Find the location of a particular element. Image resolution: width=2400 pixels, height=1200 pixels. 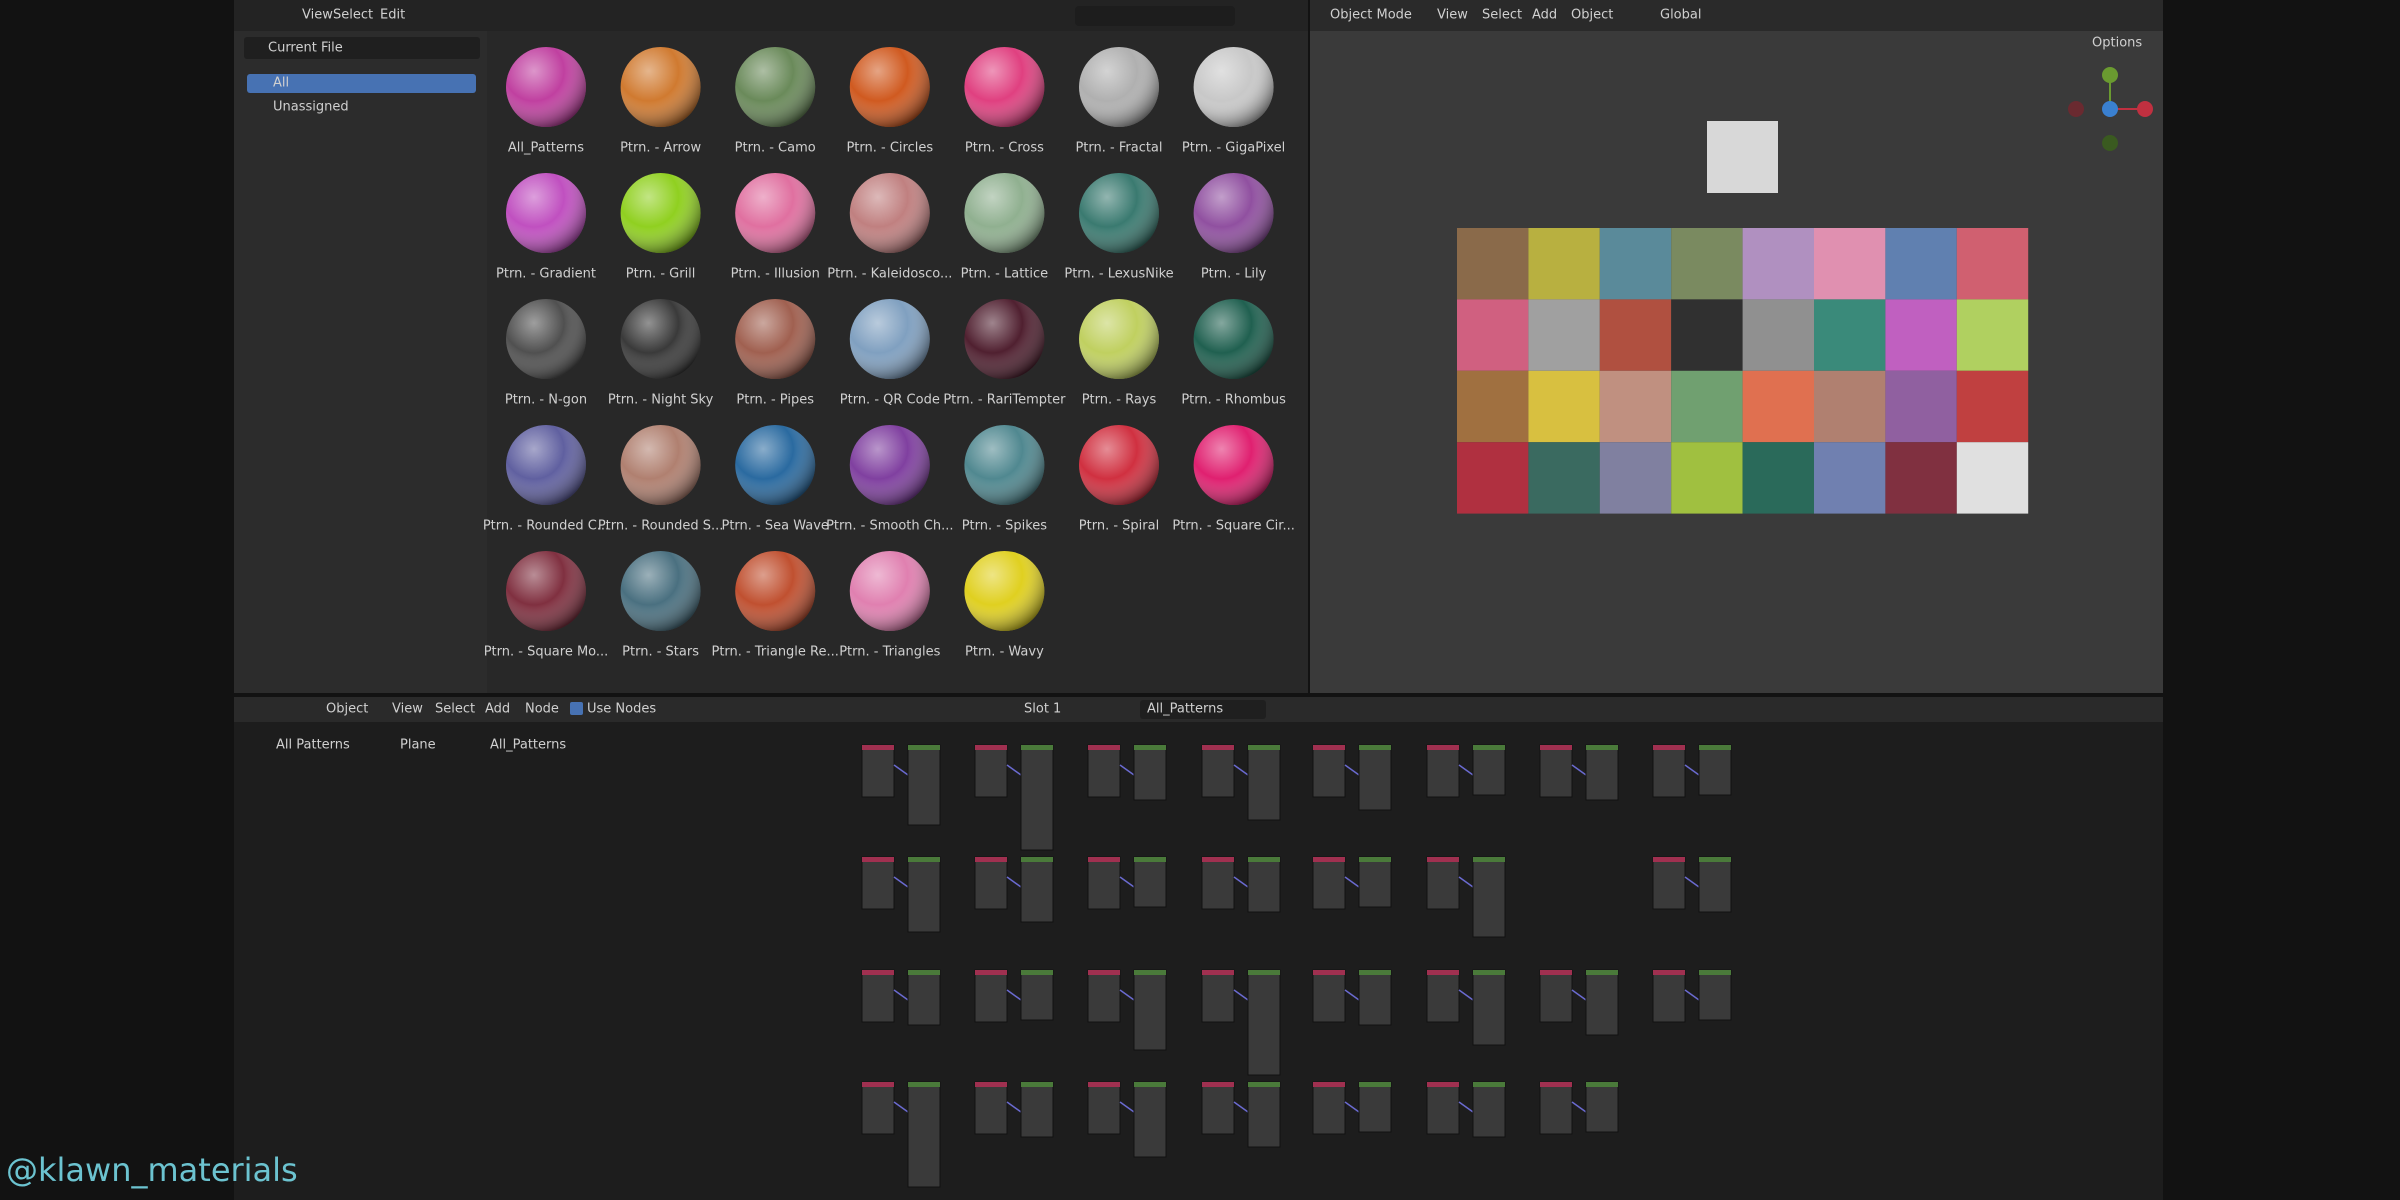

asset-item: Ptrn. - Wavy is located at coordinates (1004, 605).